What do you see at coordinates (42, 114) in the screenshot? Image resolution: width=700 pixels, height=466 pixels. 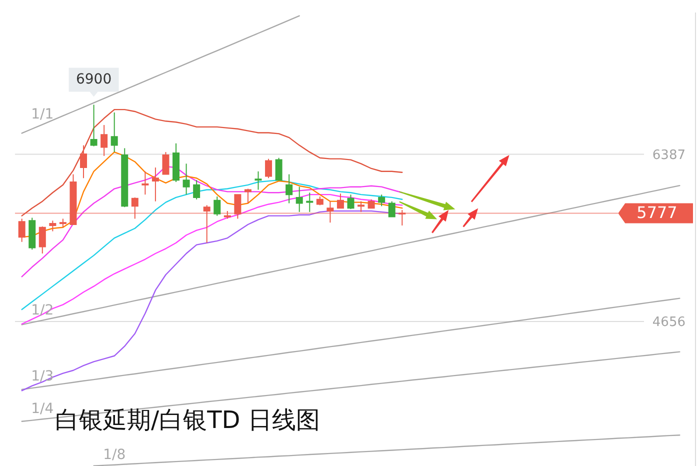 I see `series-label: 1/1` at bounding box center [42, 114].